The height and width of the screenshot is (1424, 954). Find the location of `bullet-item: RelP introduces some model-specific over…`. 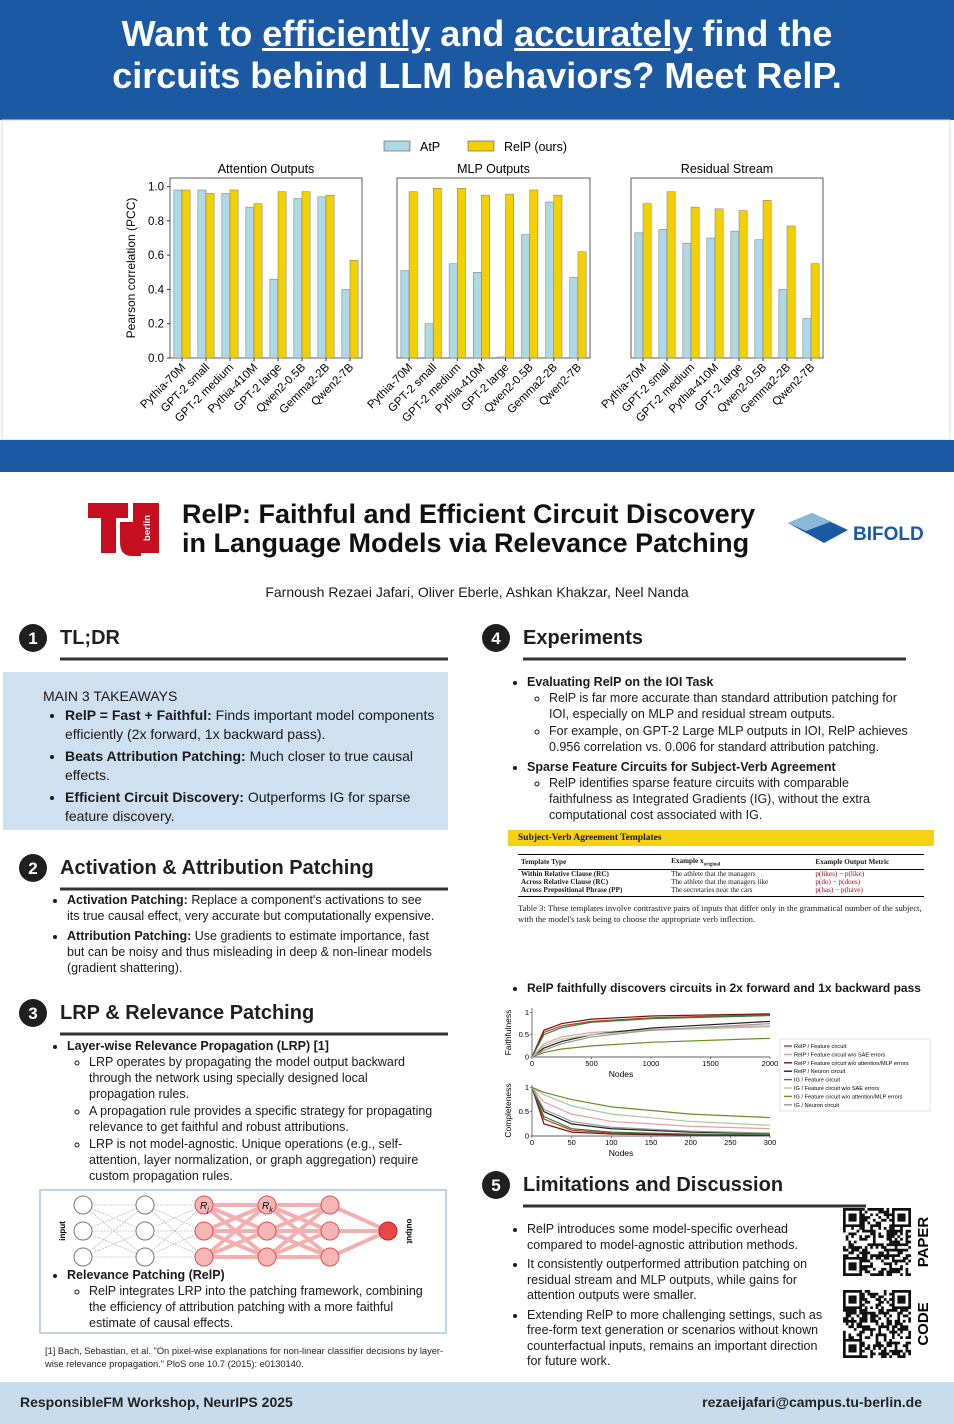

bullet-item: RelP introduces some model-specific over… is located at coordinates (677, 1237).